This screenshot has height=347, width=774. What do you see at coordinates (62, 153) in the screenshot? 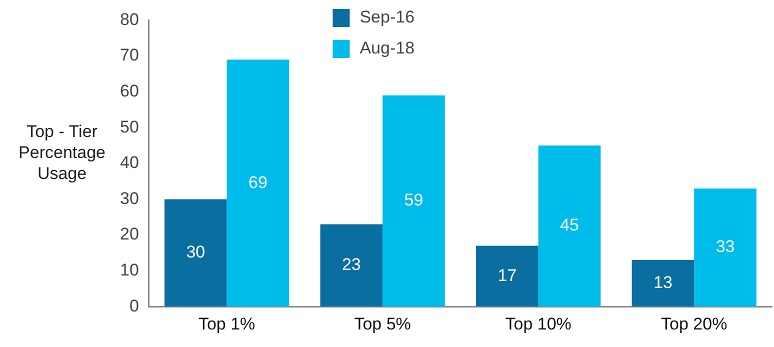
I see `y-axis-title: Top - Tier Percentage Usage` at bounding box center [62, 153].